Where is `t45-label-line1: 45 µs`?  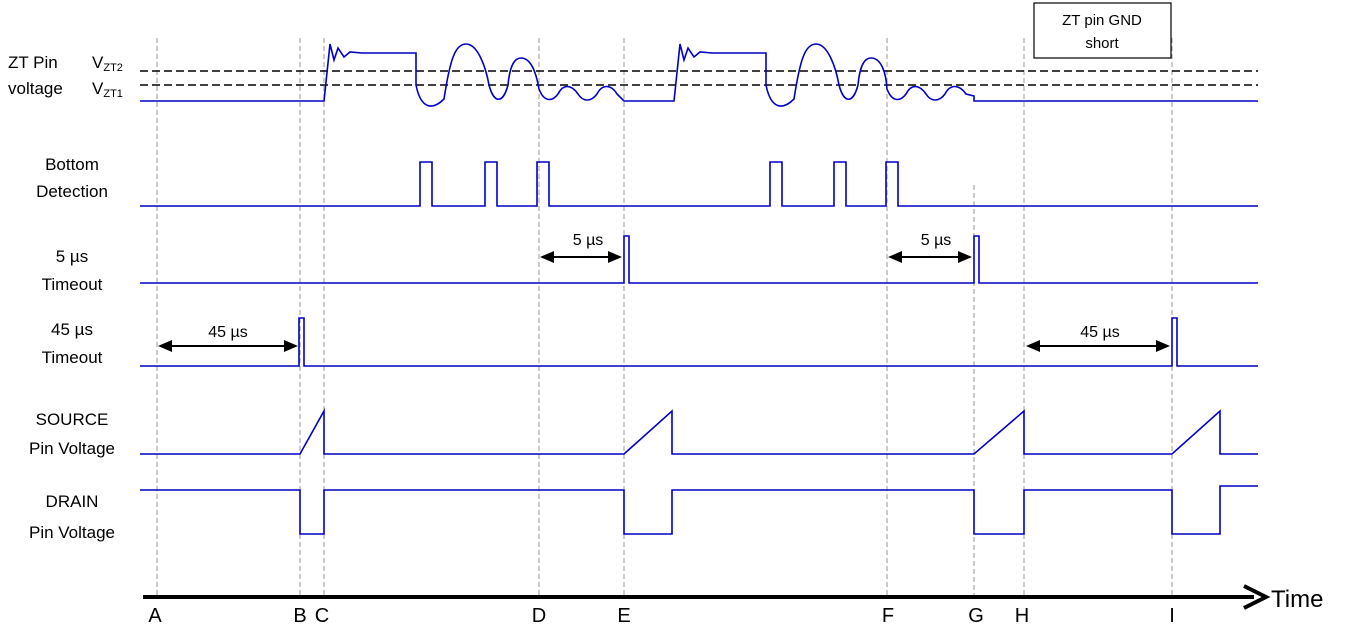 t45-label-line1: 45 µs is located at coordinates (72, 329).